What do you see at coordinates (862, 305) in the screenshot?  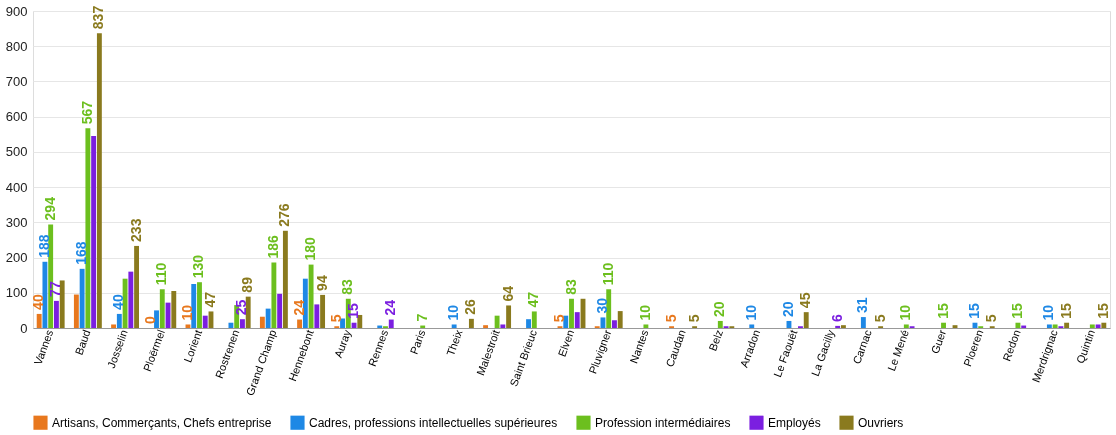 I see `data-label: 31` at bounding box center [862, 305].